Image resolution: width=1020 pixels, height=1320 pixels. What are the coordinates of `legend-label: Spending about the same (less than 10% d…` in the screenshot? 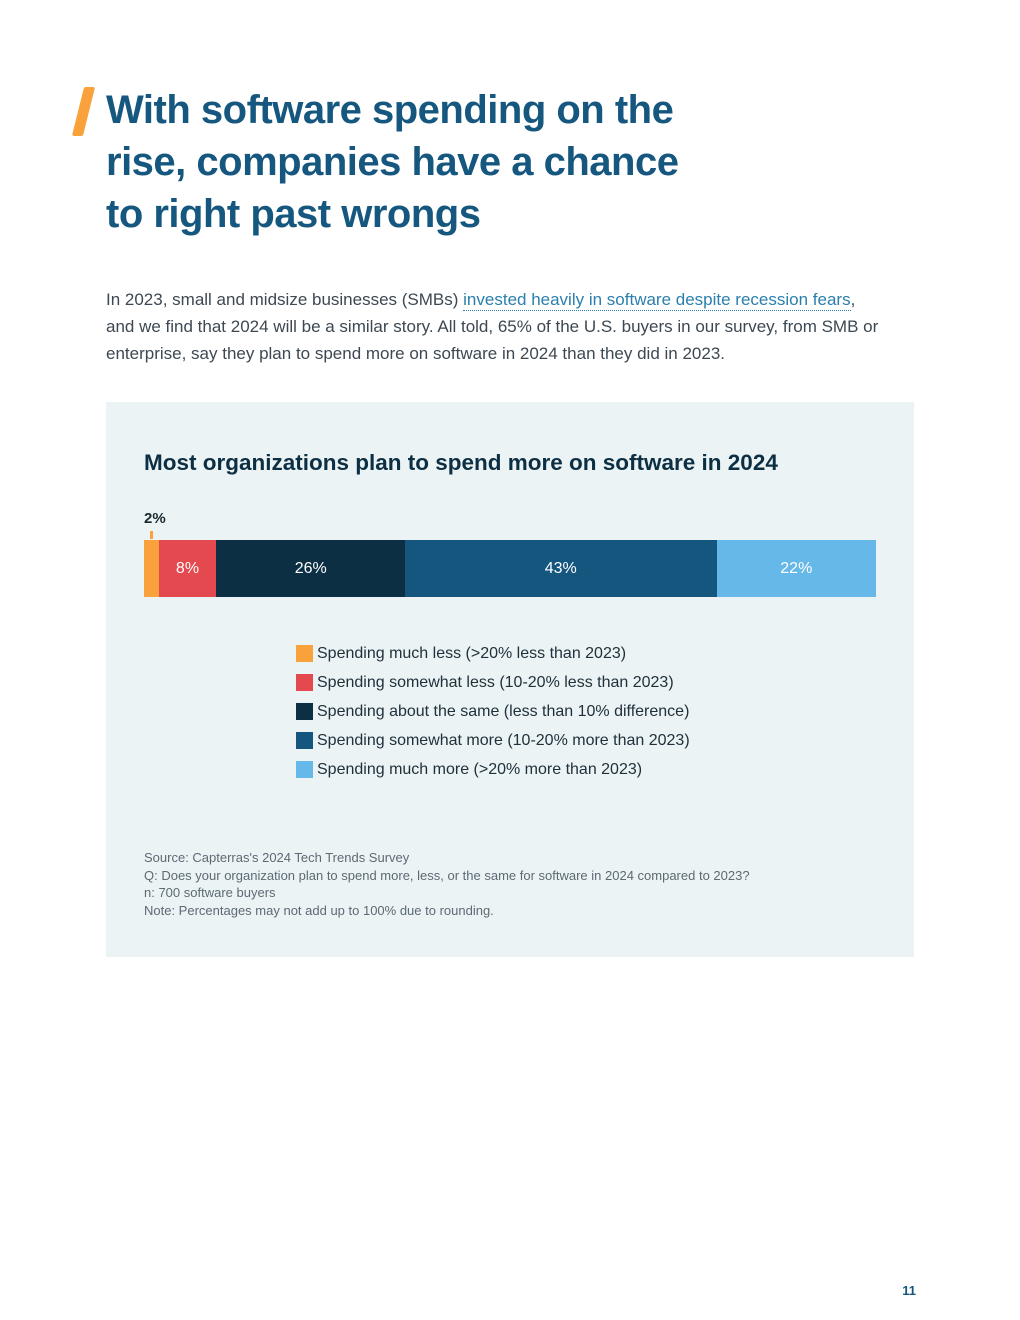 It's located at (503, 711).